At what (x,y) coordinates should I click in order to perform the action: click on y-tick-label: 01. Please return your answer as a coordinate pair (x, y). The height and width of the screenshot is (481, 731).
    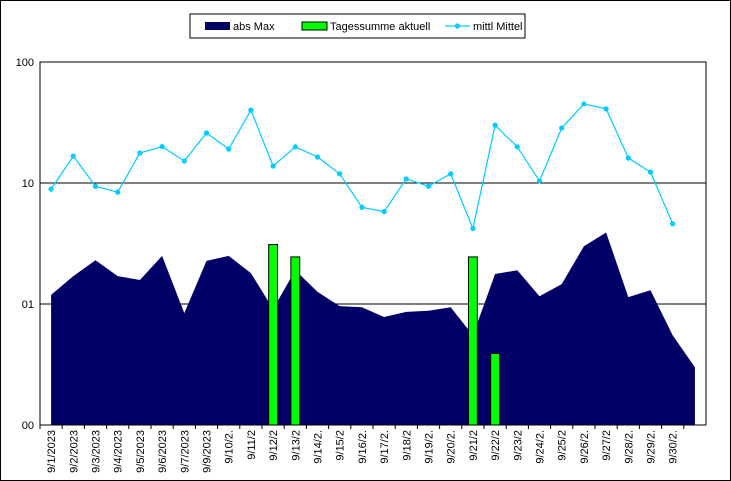
    Looking at the image, I should click on (28, 305).